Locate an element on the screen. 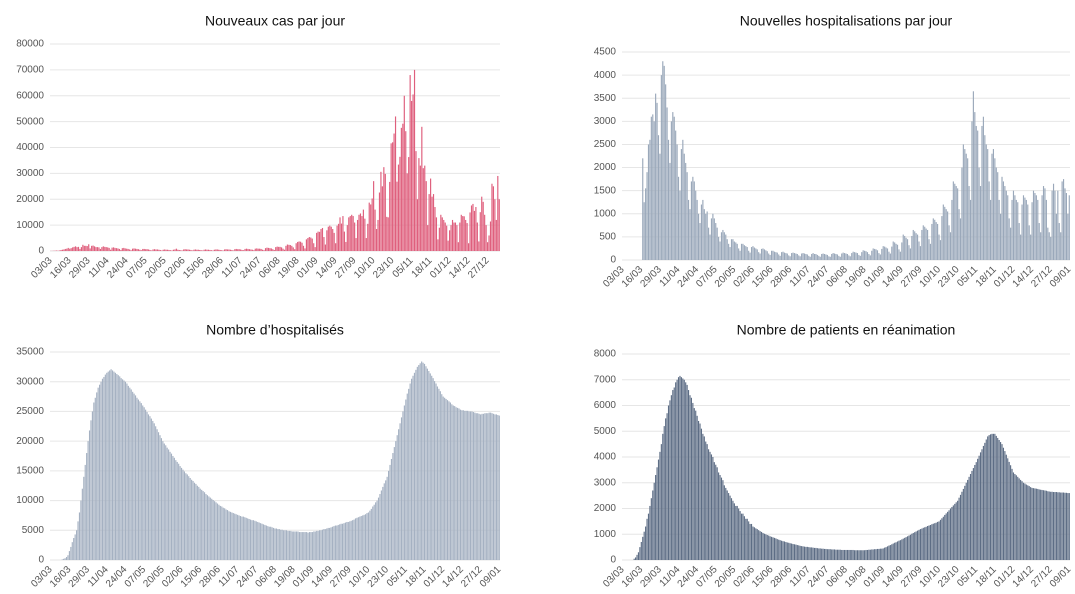 The image size is (1075, 594). y-tick-label: 5000 is located at coordinates (605, 431).